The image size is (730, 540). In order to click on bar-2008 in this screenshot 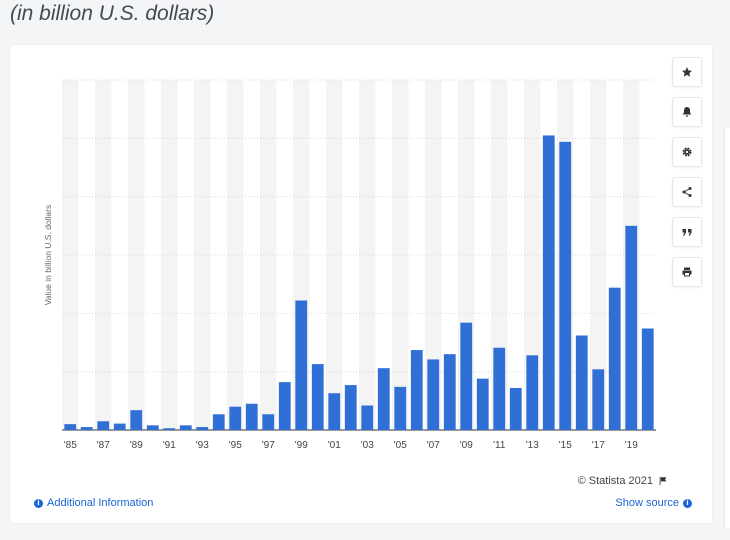, I will do `click(449, 392)`.